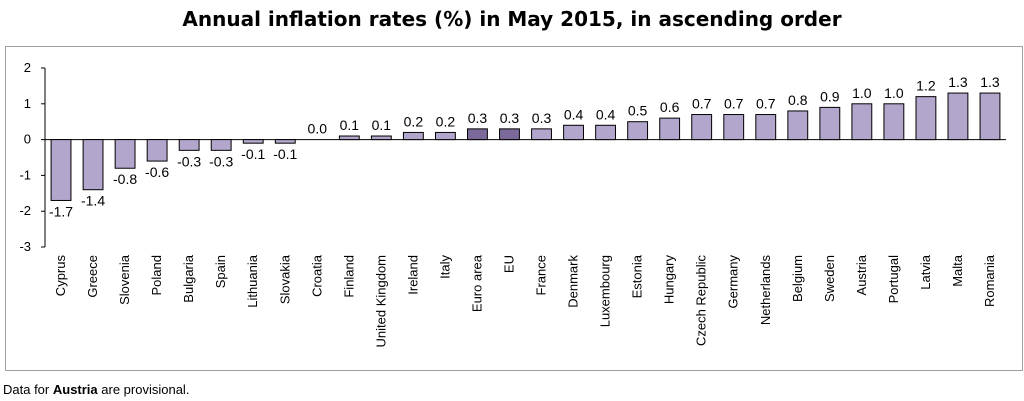  I want to click on value-label: 1.2, so click(926, 86).